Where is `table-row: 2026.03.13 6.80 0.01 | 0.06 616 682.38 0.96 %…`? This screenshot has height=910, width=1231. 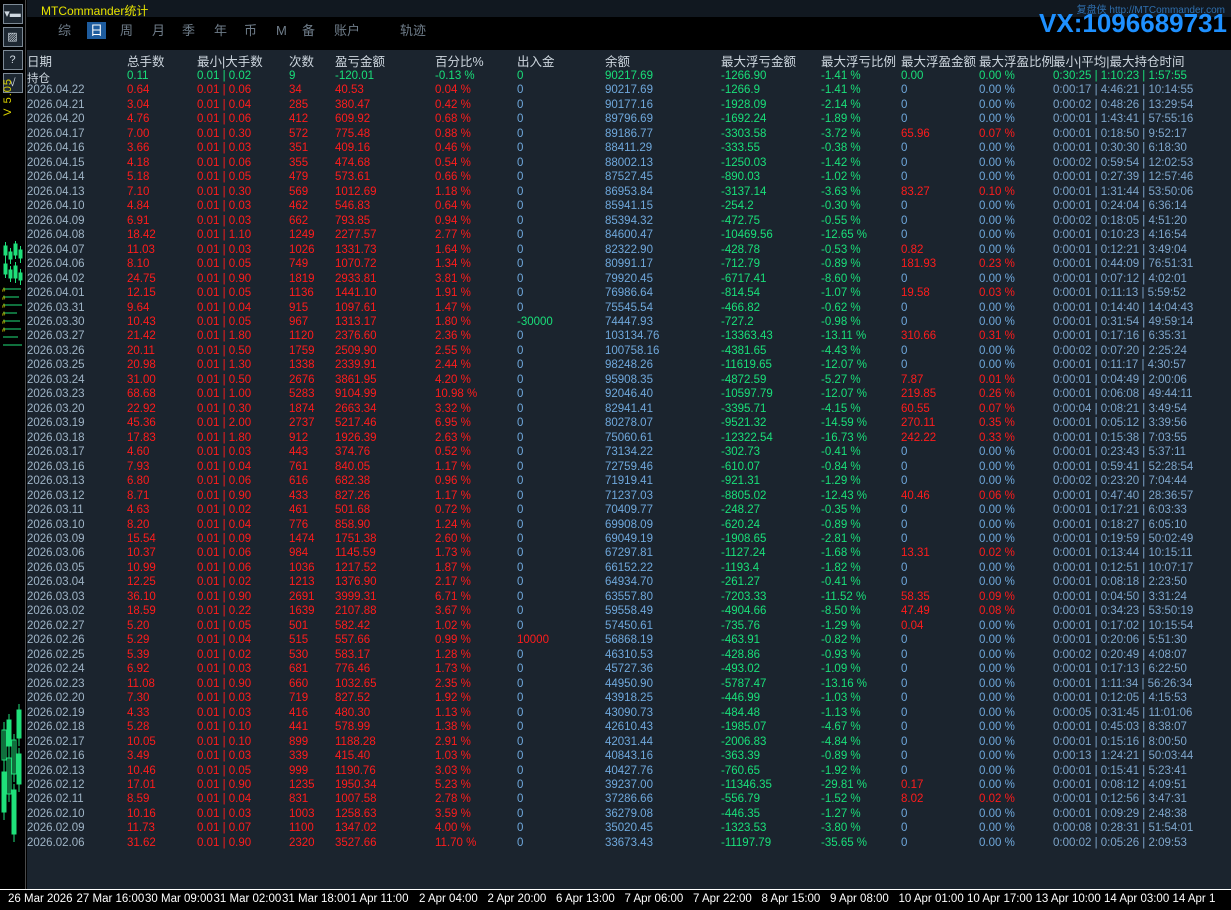
table-row: 2026.03.13 6.80 0.01 | 0.06 616 682.38 0.96 %… is located at coordinates (629, 482).